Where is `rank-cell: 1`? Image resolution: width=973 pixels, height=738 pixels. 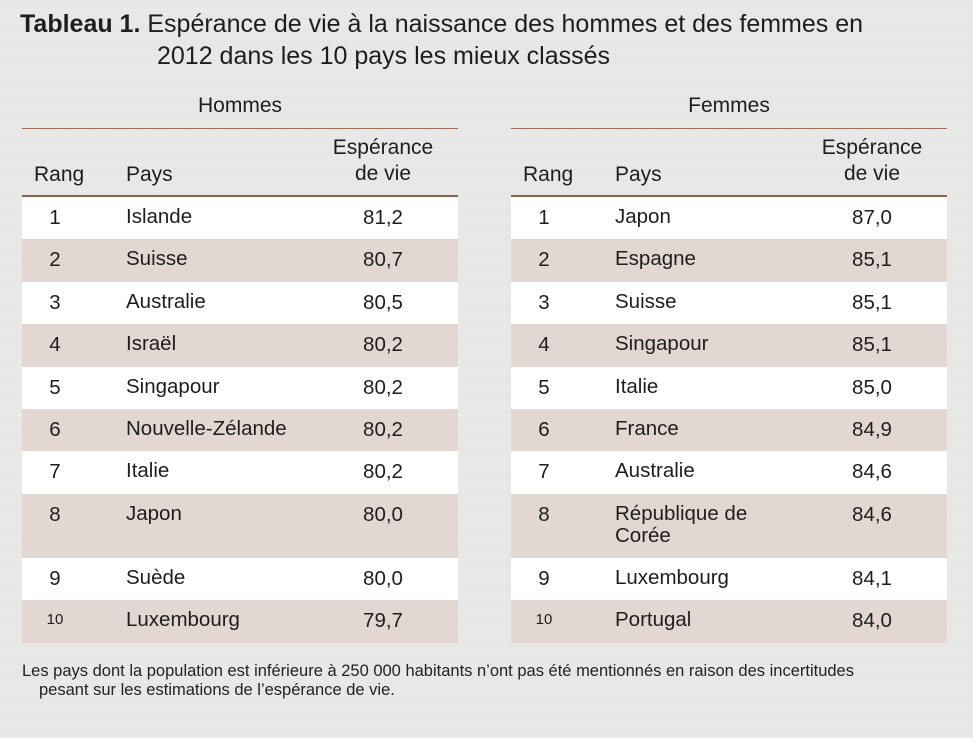 rank-cell: 1 is located at coordinates (55, 217).